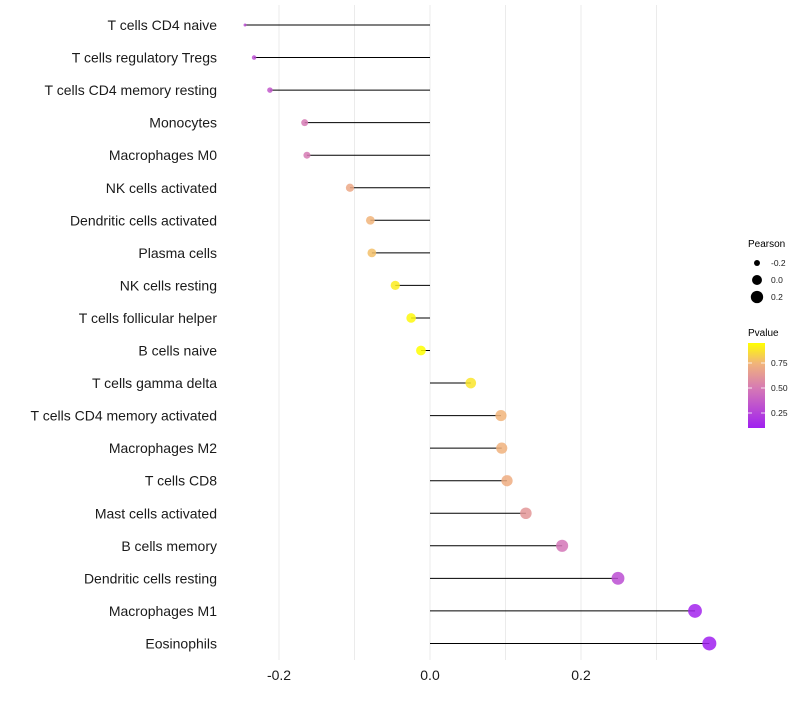 The width and height of the screenshot is (800, 705). What do you see at coordinates (181, 481) in the screenshot?
I see `y-tick-label: T cells CD8` at bounding box center [181, 481].